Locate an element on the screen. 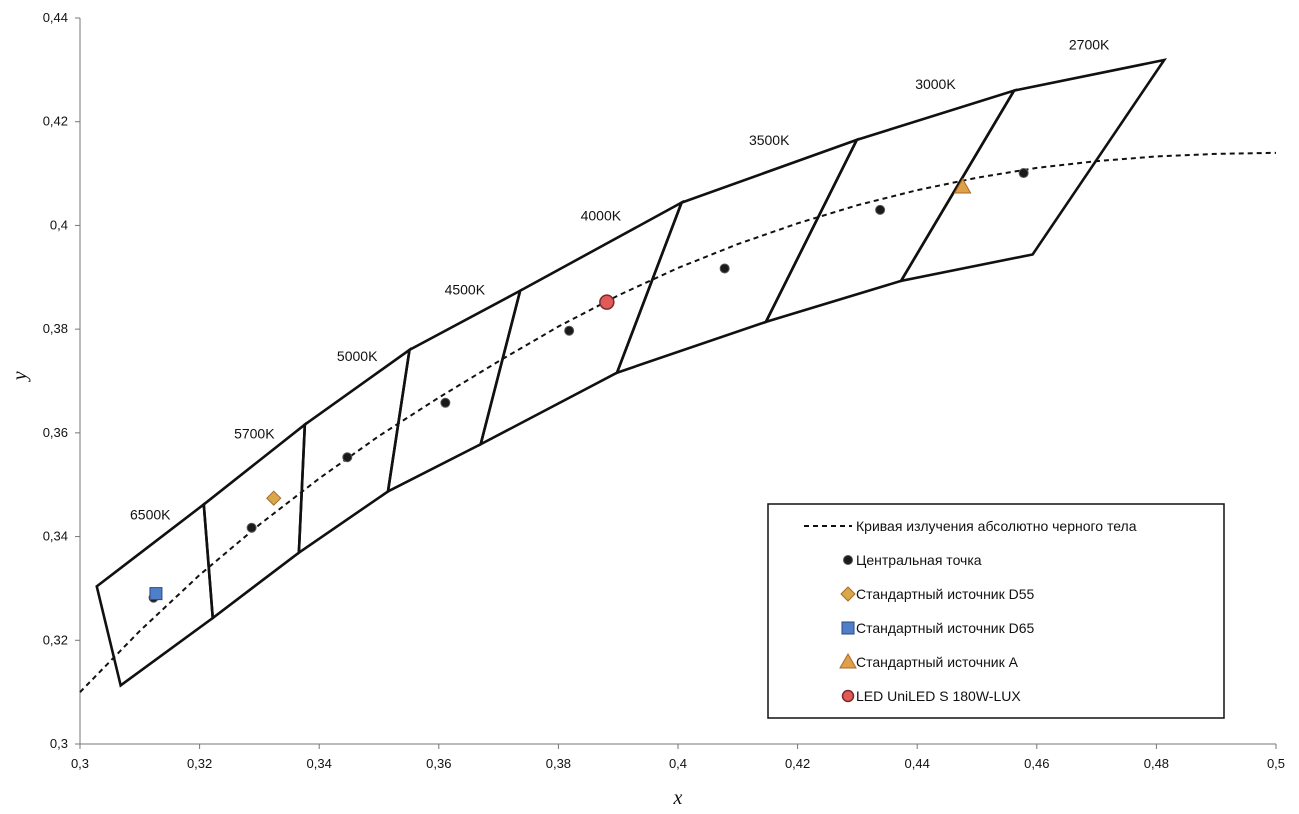 Image resolution: width=1299 pixels, height=814 pixels. y-tick-label: 0,42 is located at coordinates (55, 121).